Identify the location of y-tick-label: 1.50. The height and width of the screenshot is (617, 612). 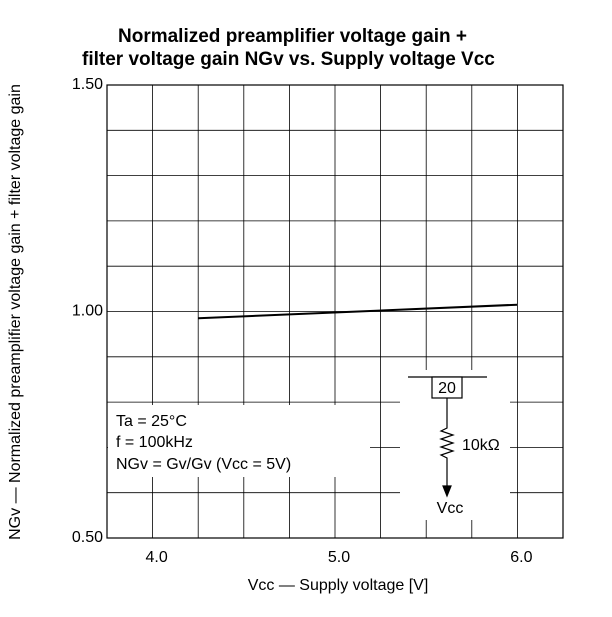
(87, 84).